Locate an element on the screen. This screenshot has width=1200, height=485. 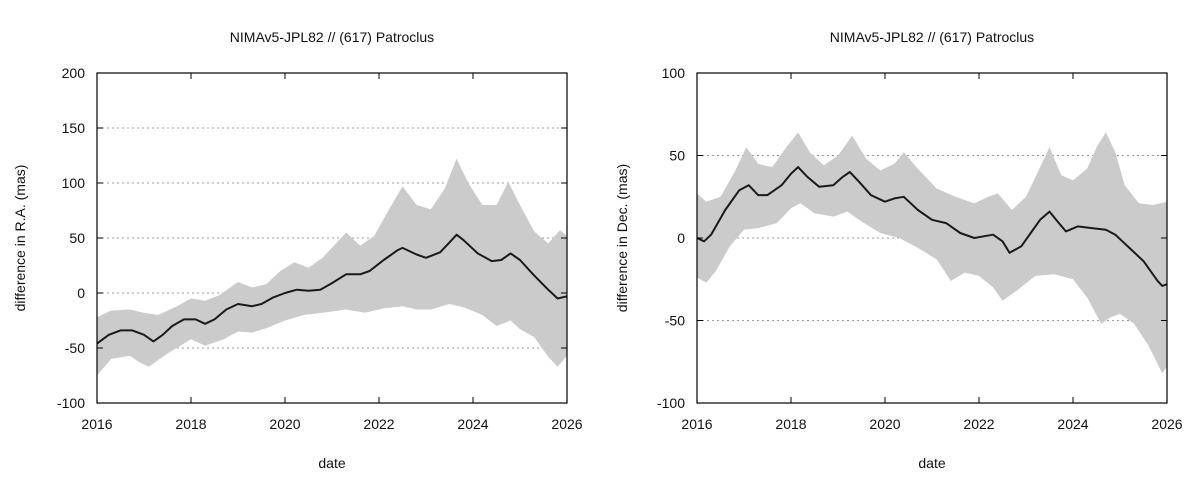
y-axis-label: difference in Dec. (mas) is located at coordinates (622, 238).